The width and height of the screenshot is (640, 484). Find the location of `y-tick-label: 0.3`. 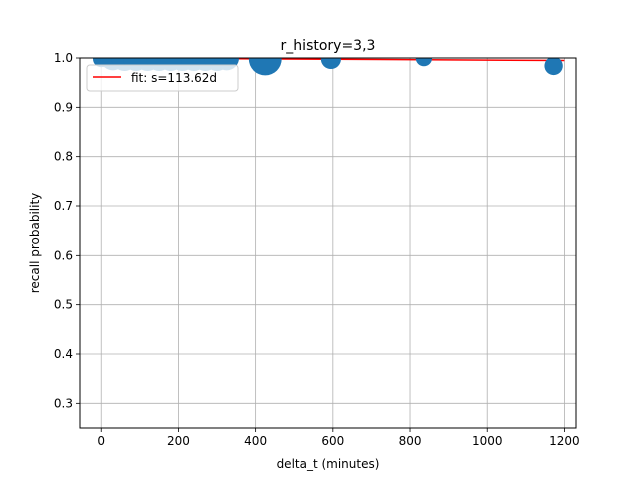

y-tick-label: 0.3 is located at coordinates (63, 403).